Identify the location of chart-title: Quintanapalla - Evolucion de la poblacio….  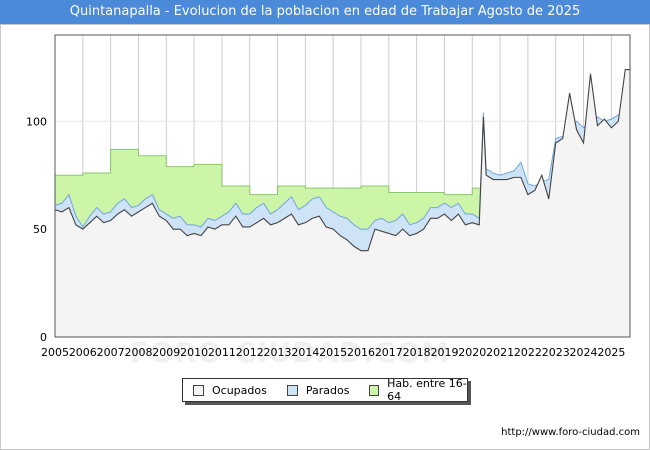
(325, 12).